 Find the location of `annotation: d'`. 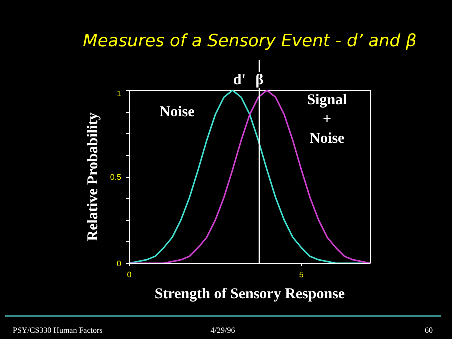

annotation: d' is located at coordinates (239, 80).